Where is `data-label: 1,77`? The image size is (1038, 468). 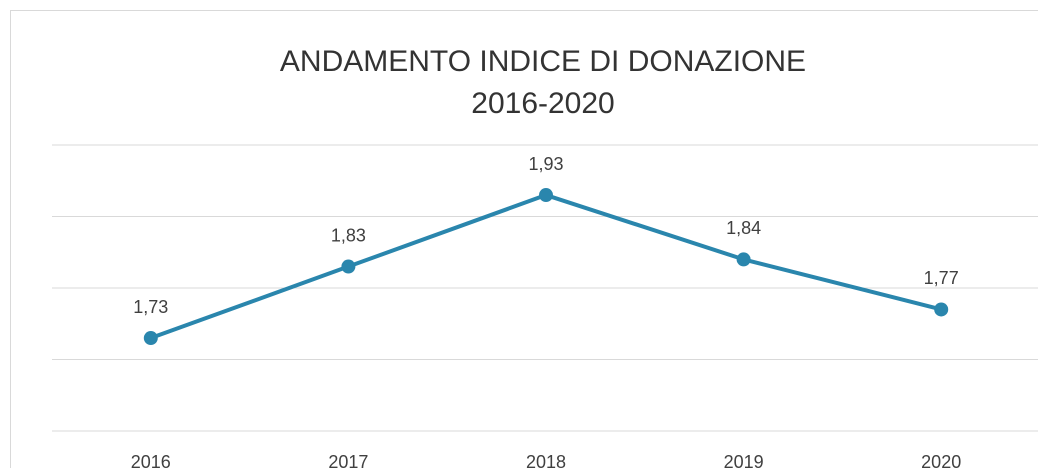
data-label: 1,77 is located at coordinates (941, 278).